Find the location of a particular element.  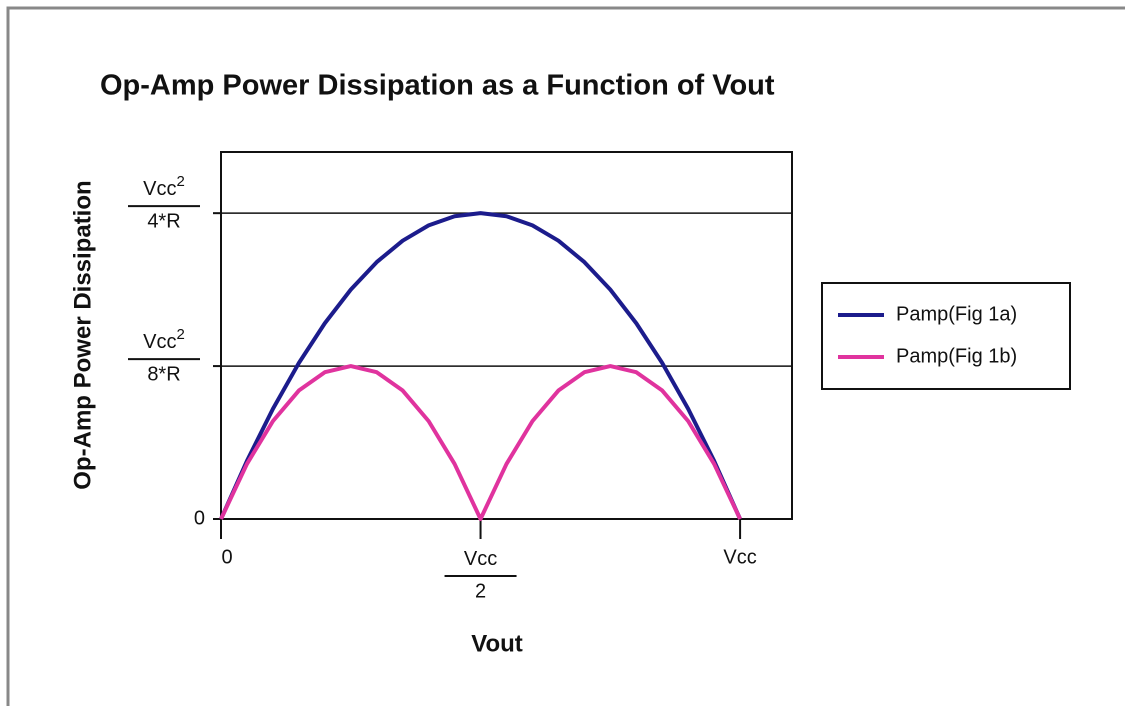

x-tick-label: 0 is located at coordinates (226, 557).